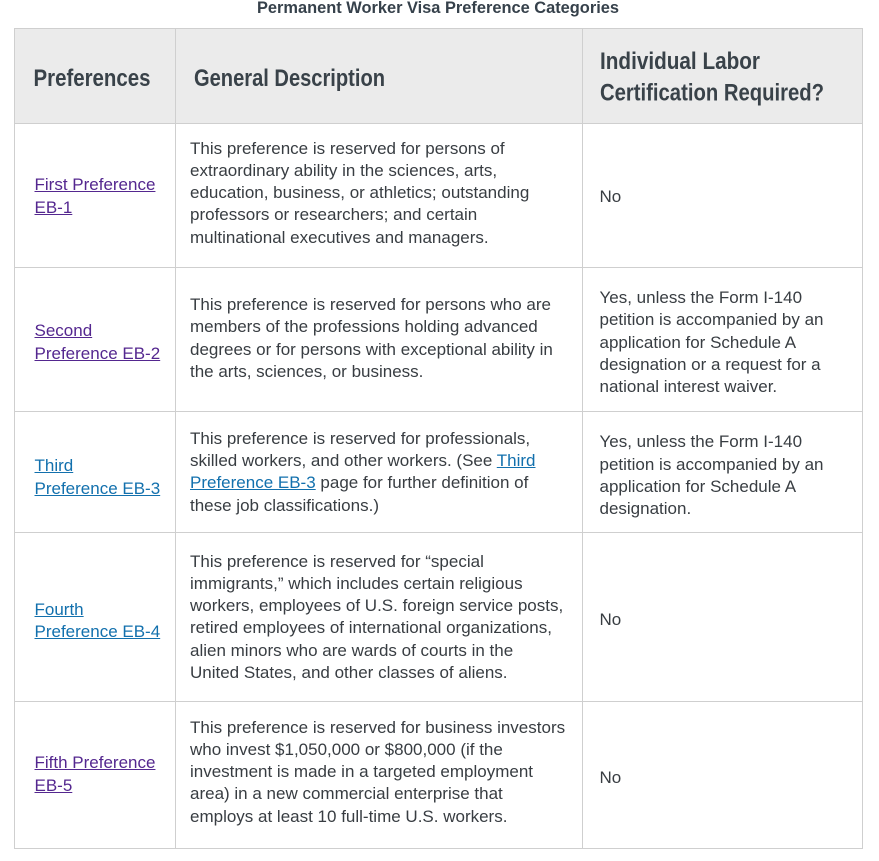  What do you see at coordinates (92, 78) in the screenshot?
I see `svg-text: Preferences` at bounding box center [92, 78].